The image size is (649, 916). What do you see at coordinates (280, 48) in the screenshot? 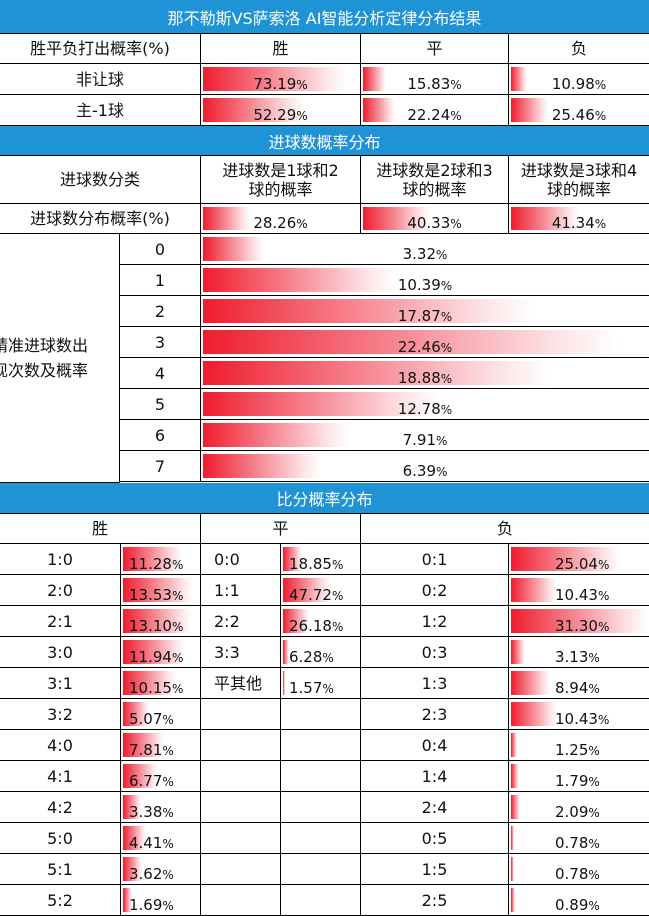
I see `win-header-cell: 胜` at bounding box center [280, 48].